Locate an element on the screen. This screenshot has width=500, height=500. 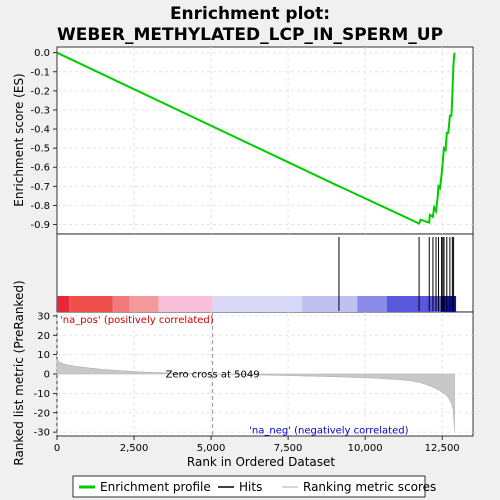
metric-tick-label: -20 is located at coordinates (42, 413).